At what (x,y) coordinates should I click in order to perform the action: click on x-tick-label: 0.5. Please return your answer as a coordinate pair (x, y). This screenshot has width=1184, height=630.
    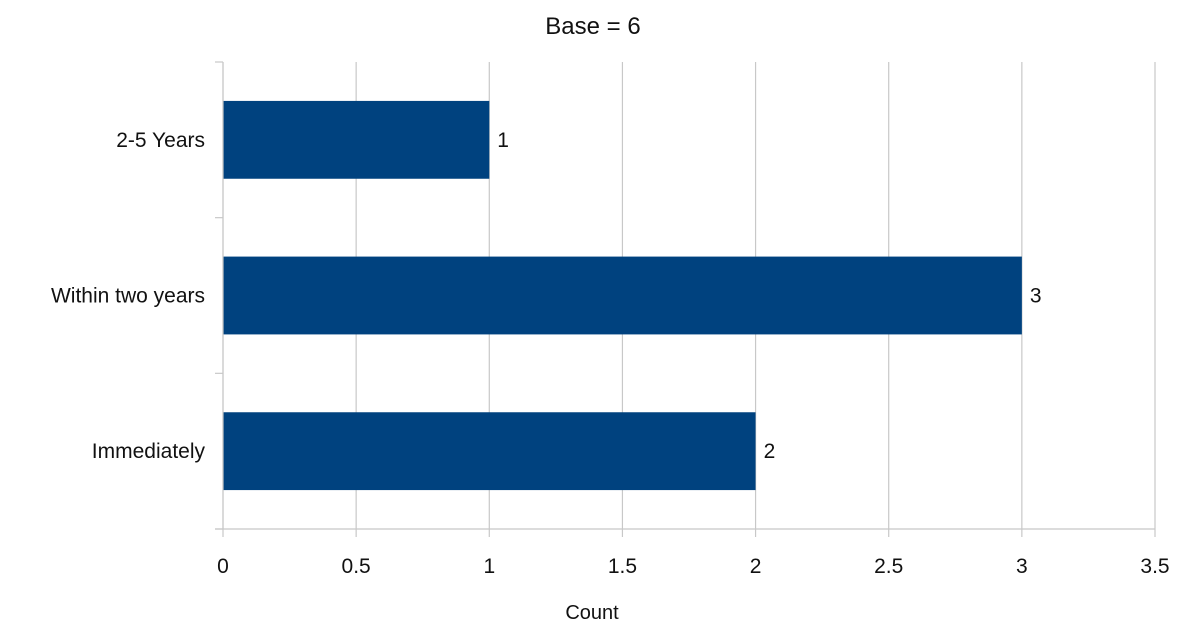
    Looking at the image, I should click on (356, 566).